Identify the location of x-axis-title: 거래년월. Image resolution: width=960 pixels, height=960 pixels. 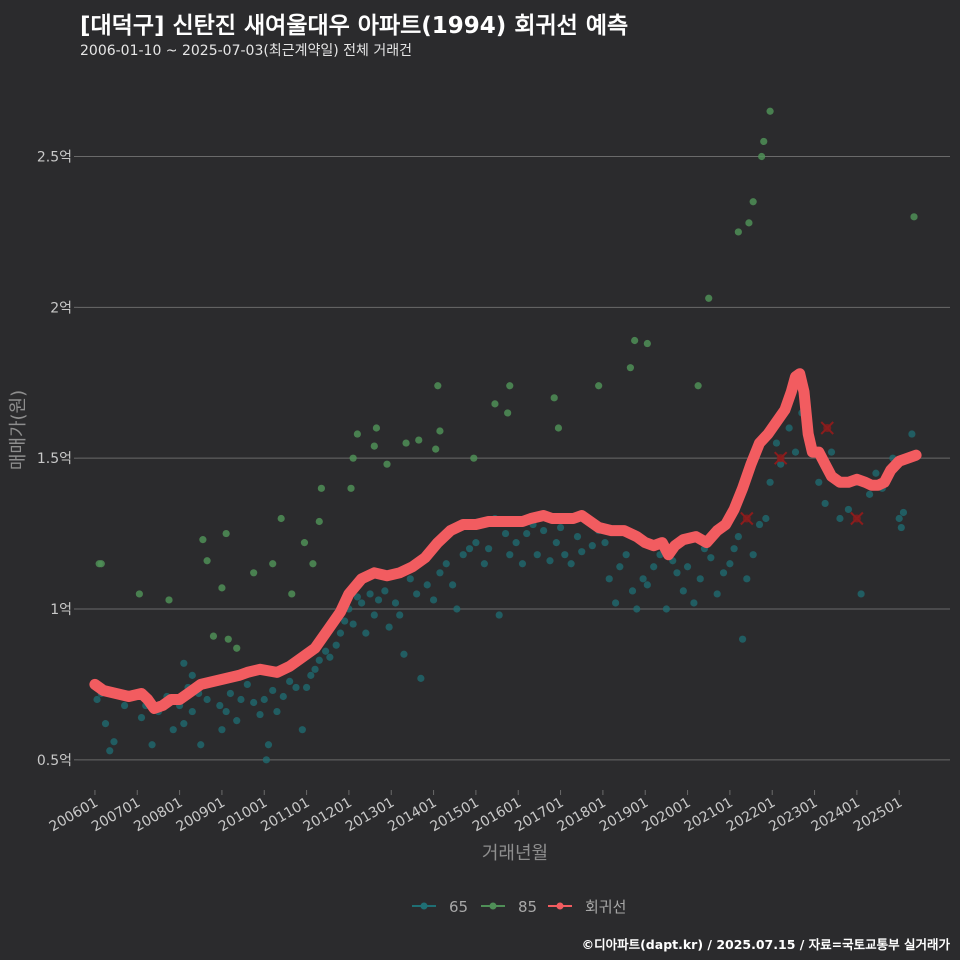
(515, 853).